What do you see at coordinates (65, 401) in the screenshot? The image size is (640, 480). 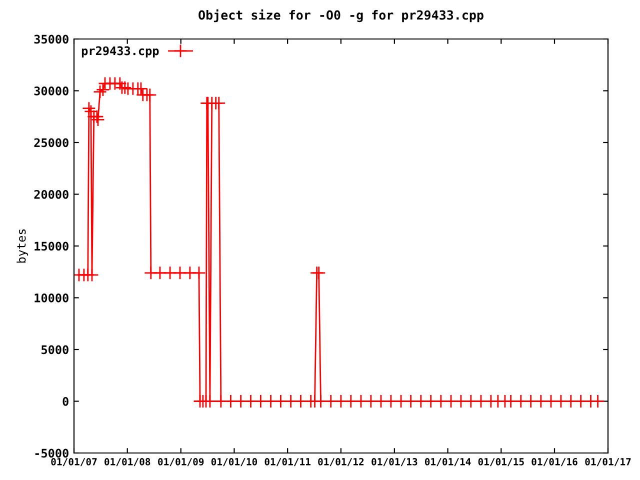 I see `y-tick-label: 0` at bounding box center [65, 401].